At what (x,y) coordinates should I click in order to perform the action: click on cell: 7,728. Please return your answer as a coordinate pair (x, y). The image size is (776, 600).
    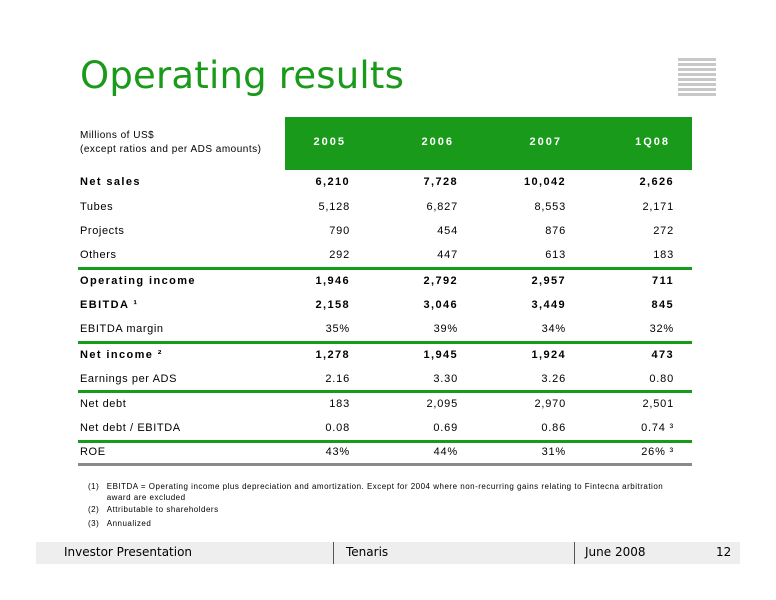
    Looking at the image, I should click on (440, 182).